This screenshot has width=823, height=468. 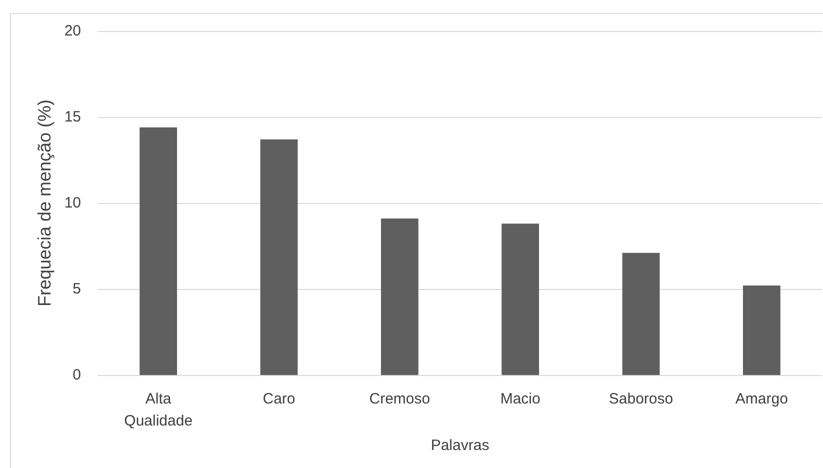 What do you see at coordinates (520, 399) in the screenshot?
I see `x-tick-label: Macio` at bounding box center [520, 399].